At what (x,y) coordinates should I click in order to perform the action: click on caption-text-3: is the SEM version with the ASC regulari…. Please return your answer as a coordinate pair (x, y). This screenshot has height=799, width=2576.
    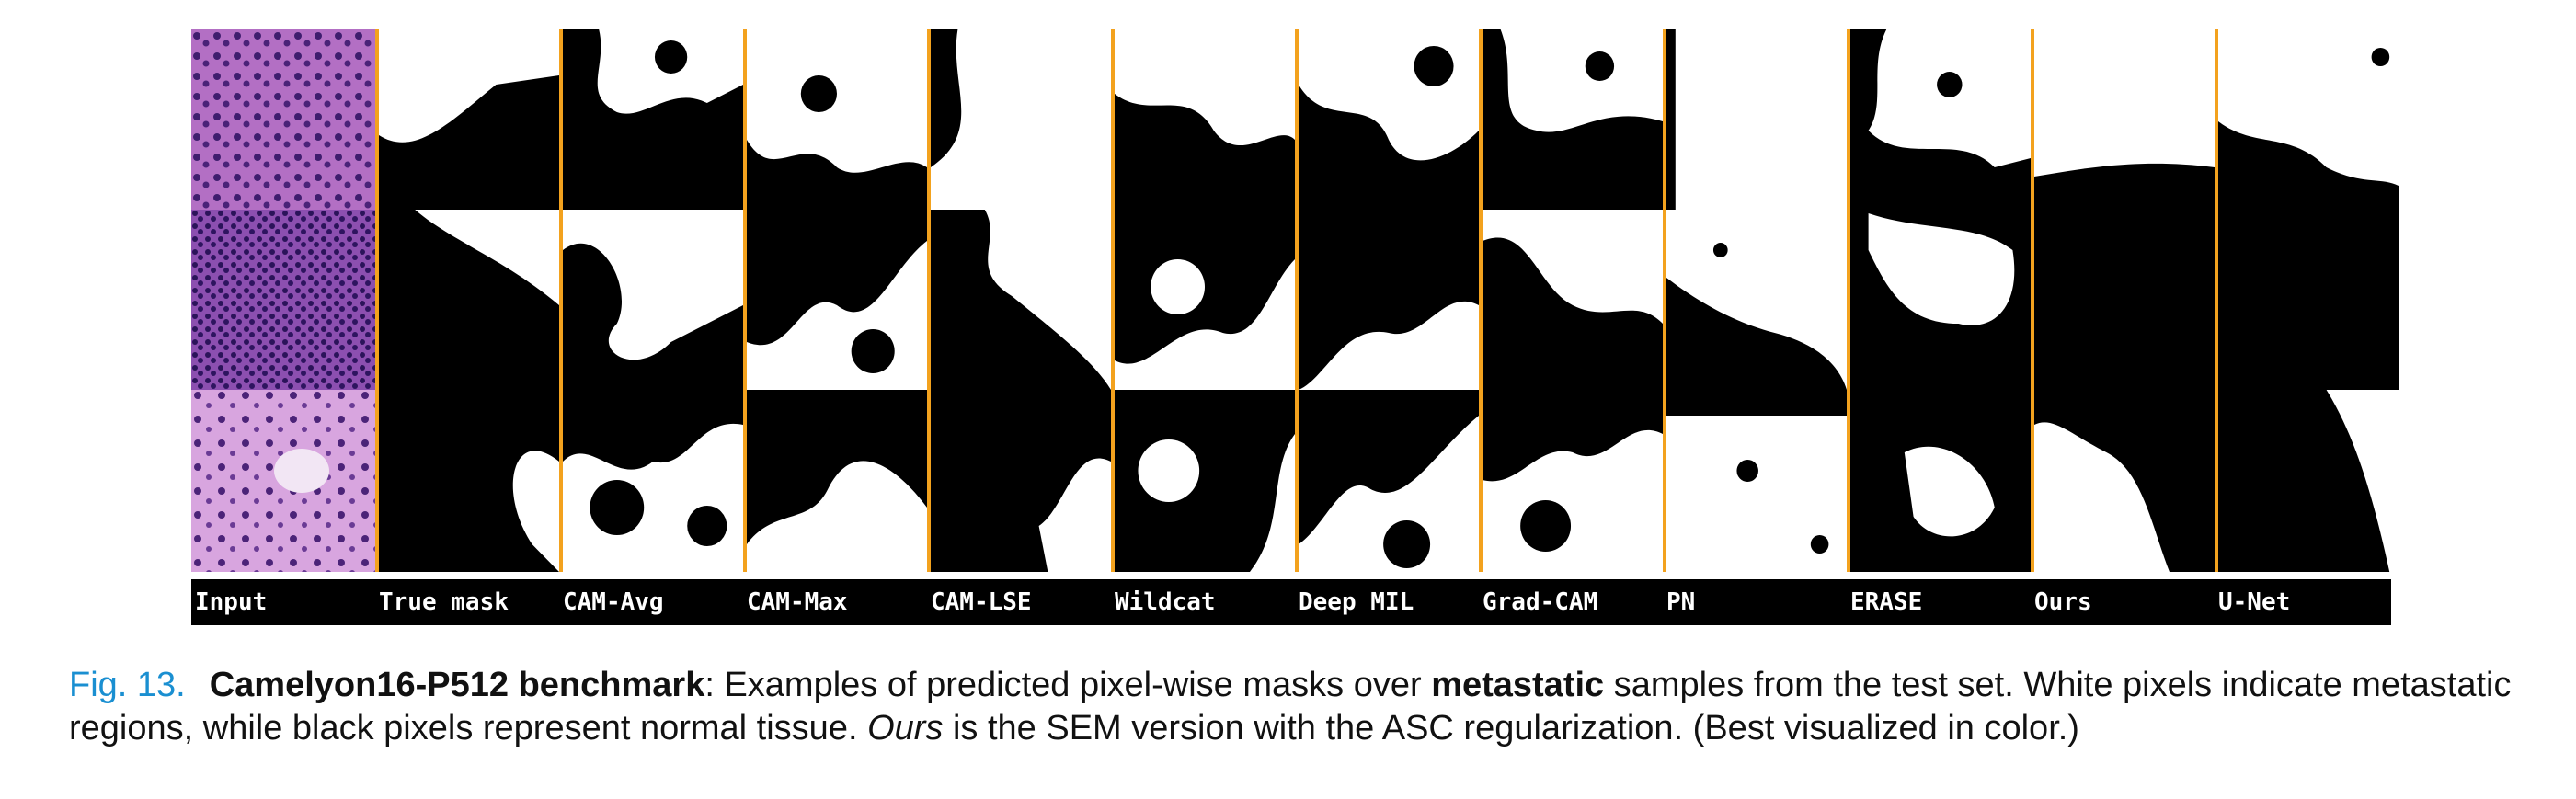
    Looking at the image, I should click on (1511, 729).